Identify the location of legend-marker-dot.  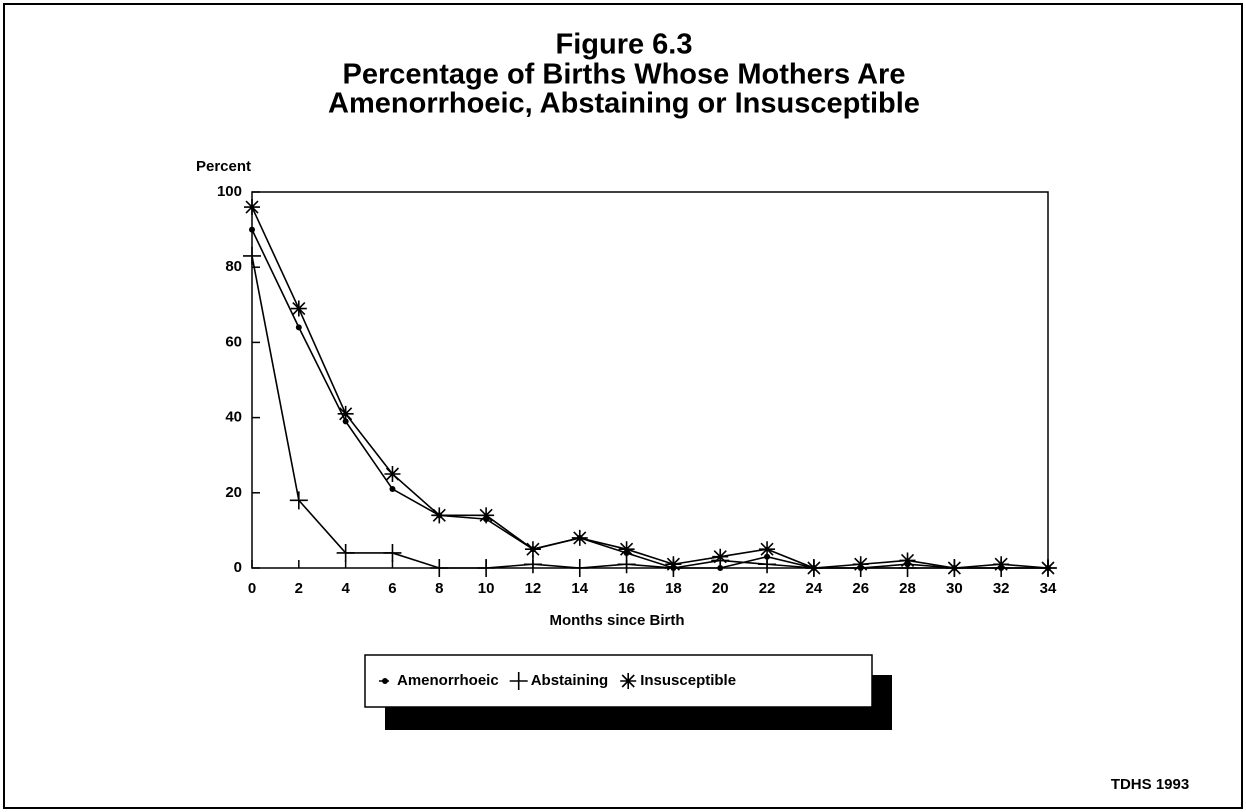
(385, 681).